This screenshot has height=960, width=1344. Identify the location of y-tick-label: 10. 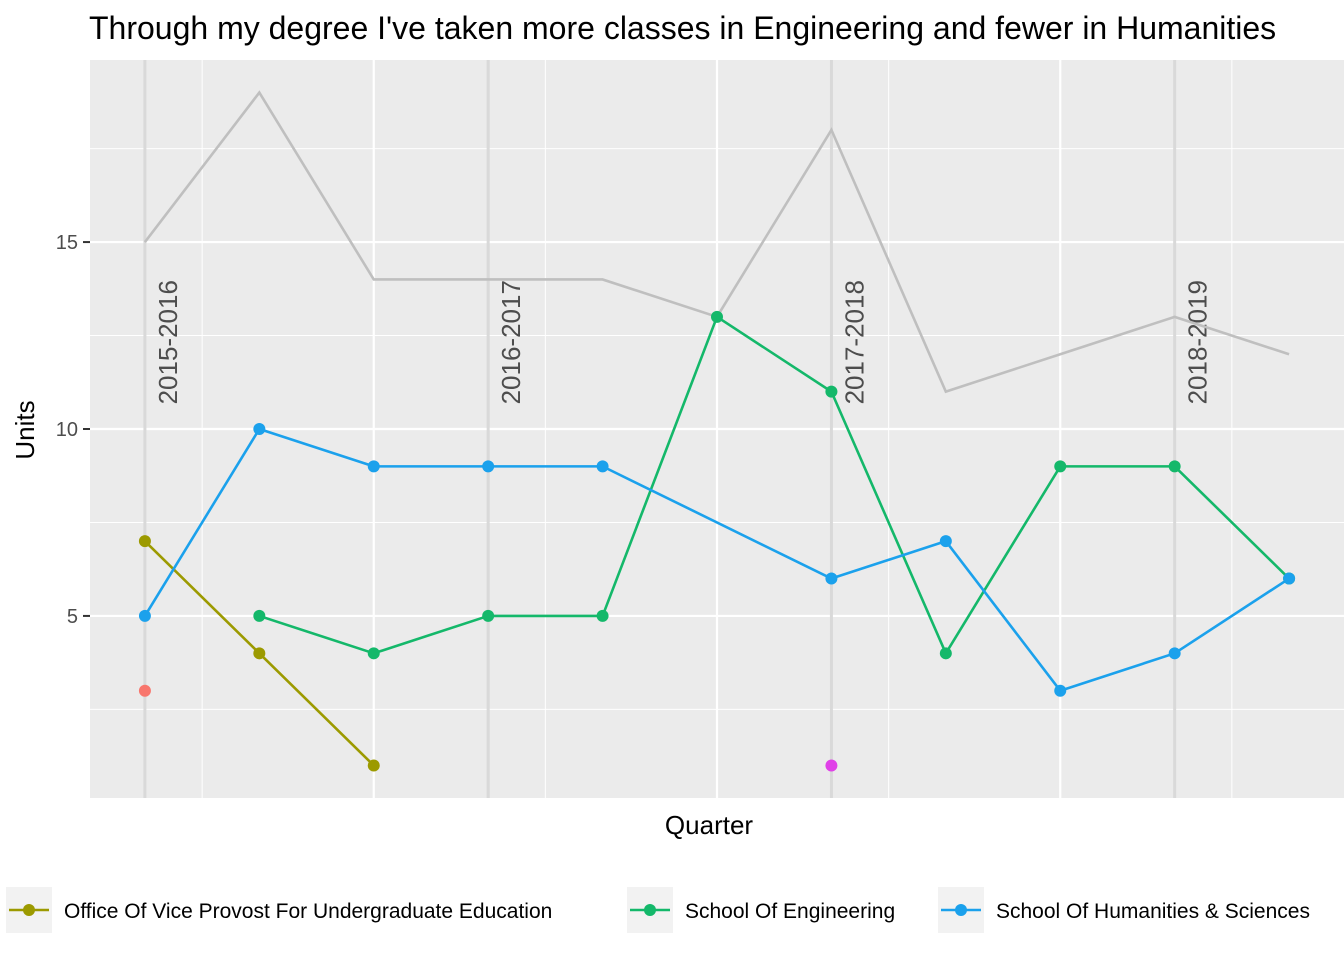
(67, 430).